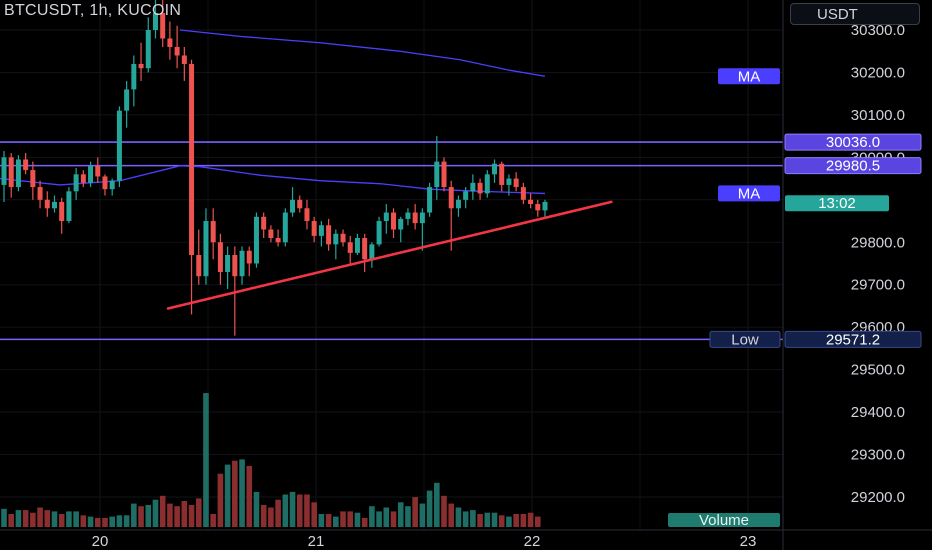 This screenshot has width=932, height=550. What do you see at coordinates (389, 255) in the screenshot?
I see `trendline` at bounding box center [389, 255].